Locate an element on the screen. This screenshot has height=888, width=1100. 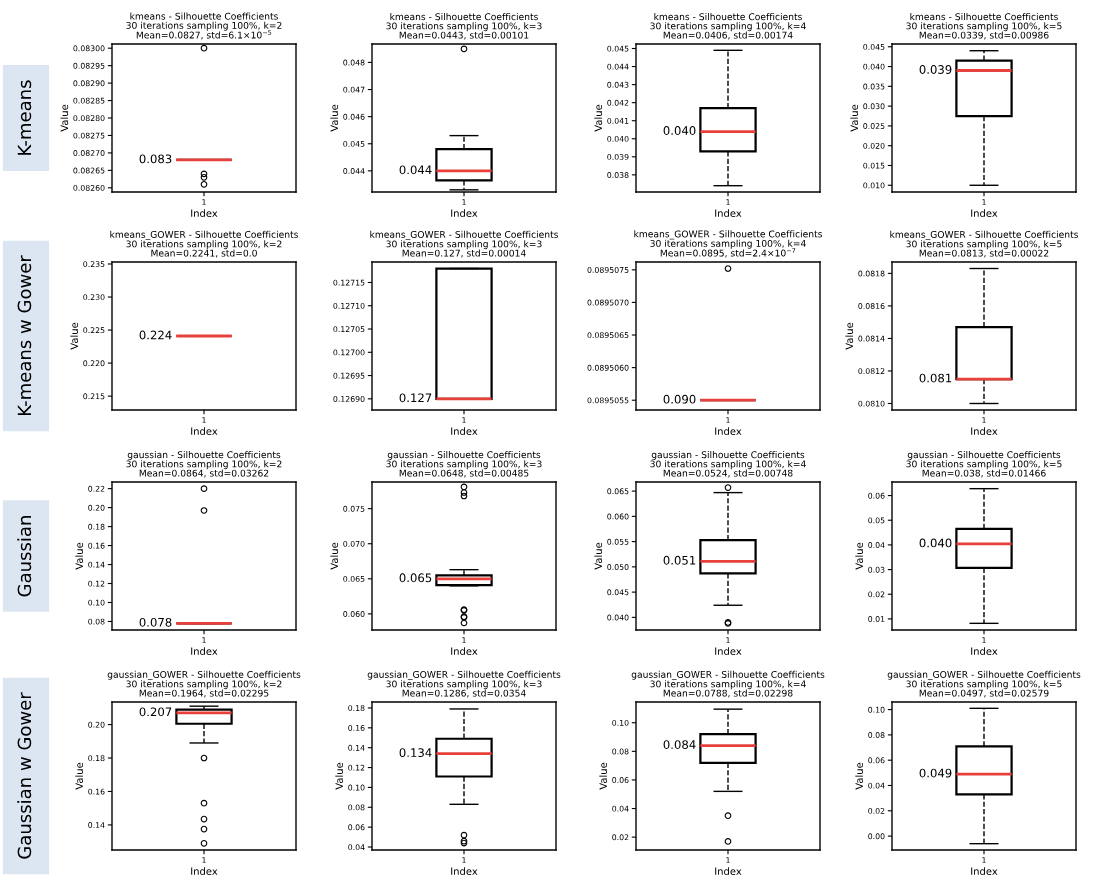
text: Gaussian is located at coordinates (24, 556).